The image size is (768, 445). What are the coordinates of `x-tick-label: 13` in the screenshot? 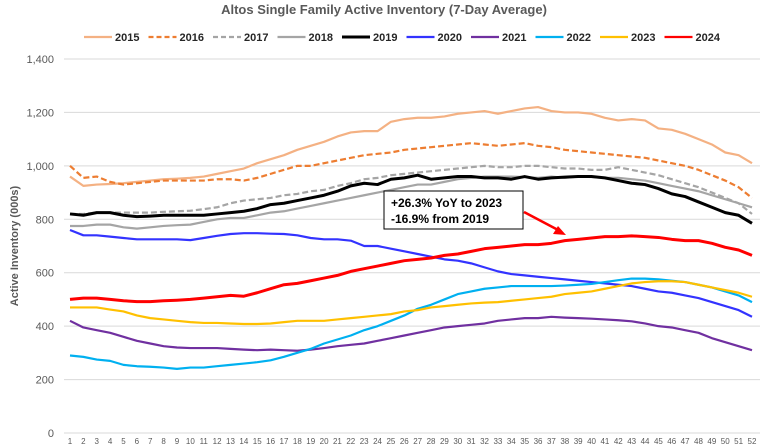 It's located at (230, 441).